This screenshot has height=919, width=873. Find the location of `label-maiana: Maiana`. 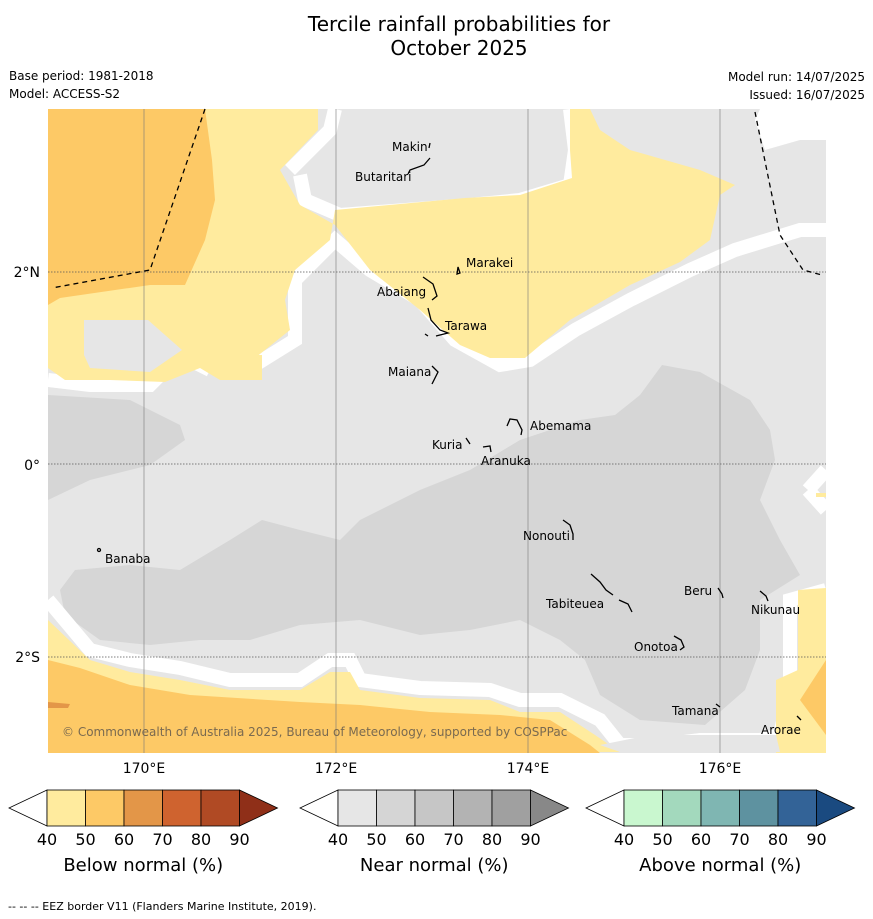

label-maiana: Maiana is located at coordinates (409, 372).